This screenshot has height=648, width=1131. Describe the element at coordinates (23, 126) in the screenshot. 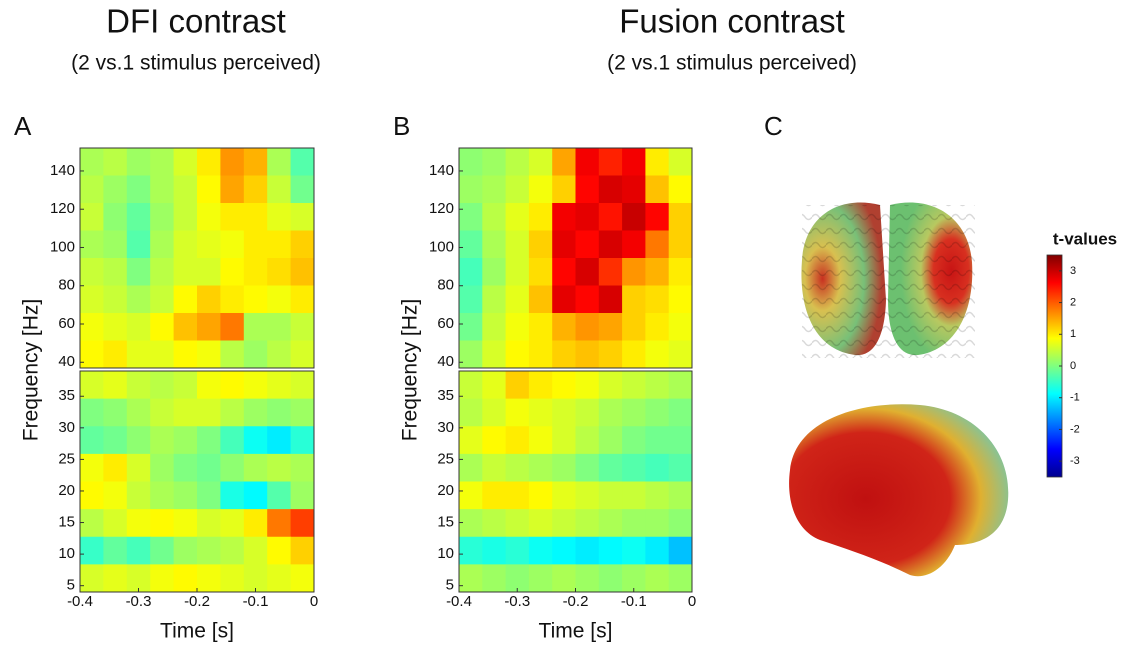

I see `panel-label: A` at that location.